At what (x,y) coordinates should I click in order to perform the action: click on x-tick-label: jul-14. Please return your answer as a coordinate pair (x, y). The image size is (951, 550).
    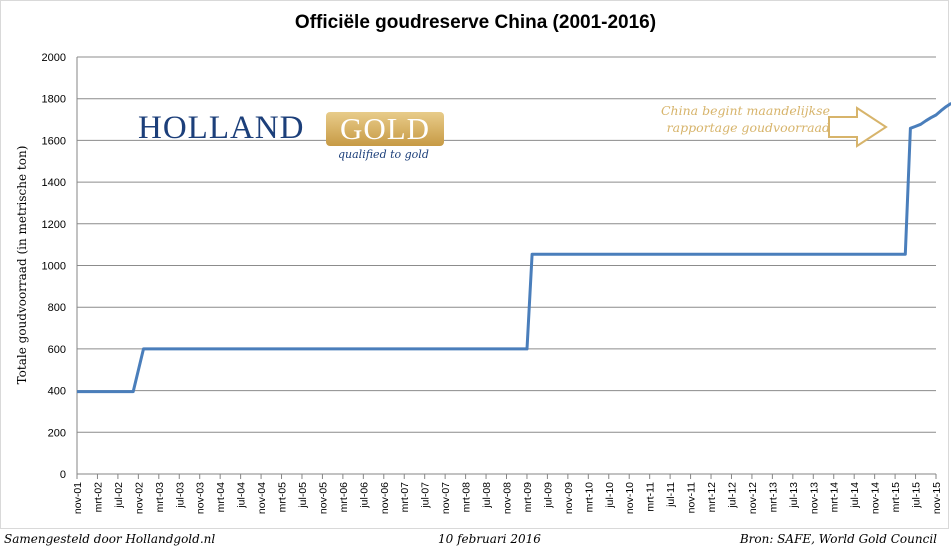
    Looking at the image, I should click on (855, 495).